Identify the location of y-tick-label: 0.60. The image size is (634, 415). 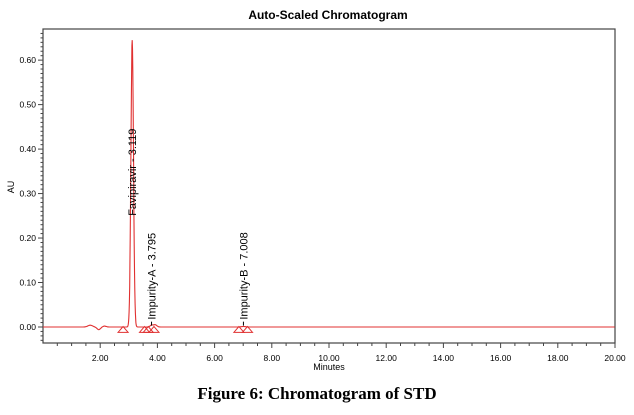
(27, 60).